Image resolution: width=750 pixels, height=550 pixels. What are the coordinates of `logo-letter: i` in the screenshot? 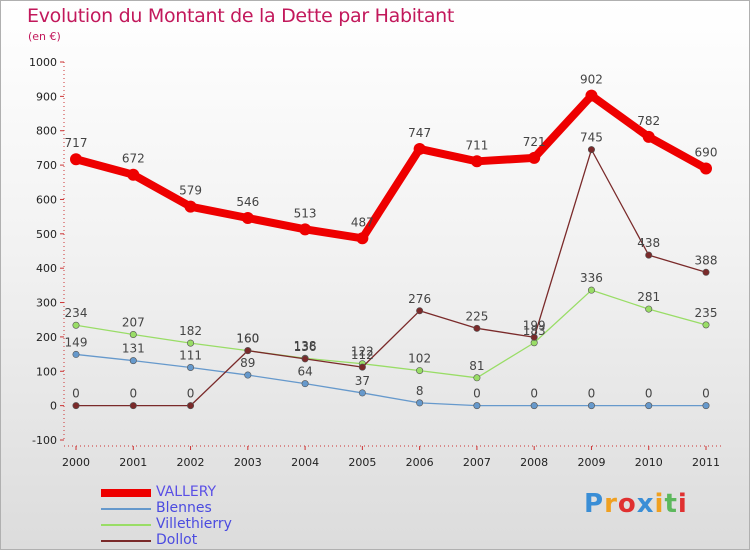 It's located at (659, 504).